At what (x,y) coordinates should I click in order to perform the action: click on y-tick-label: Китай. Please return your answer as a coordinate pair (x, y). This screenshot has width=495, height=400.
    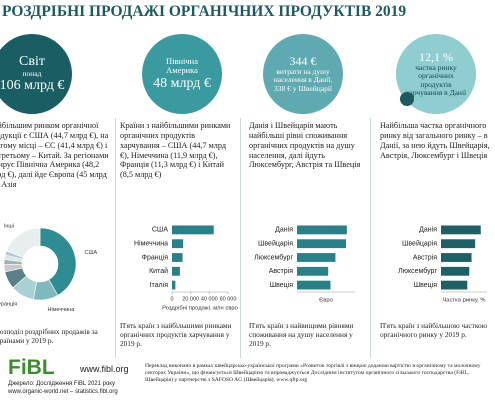
    Looking at the image, I should click on (158, 271).